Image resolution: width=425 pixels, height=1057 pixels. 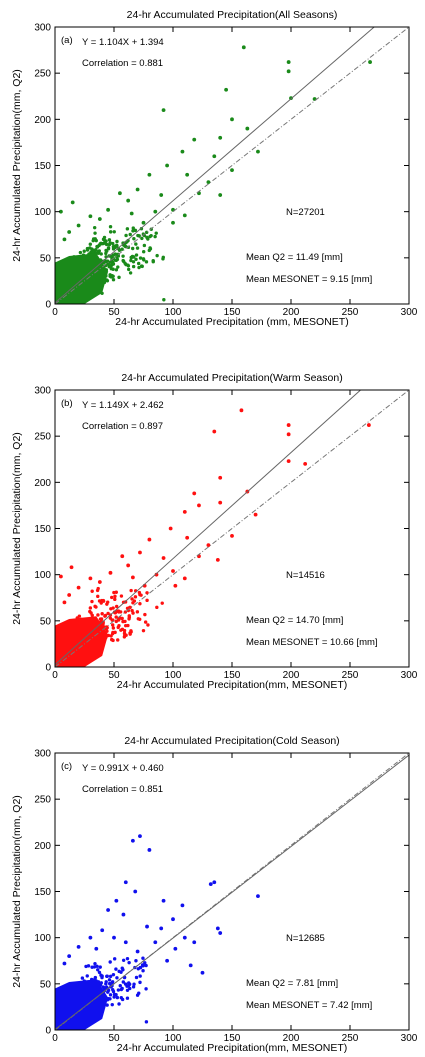 I want to click on mean-q2-label: Mean Q2 = 14.70 [mm], so click(x=294, y=620).